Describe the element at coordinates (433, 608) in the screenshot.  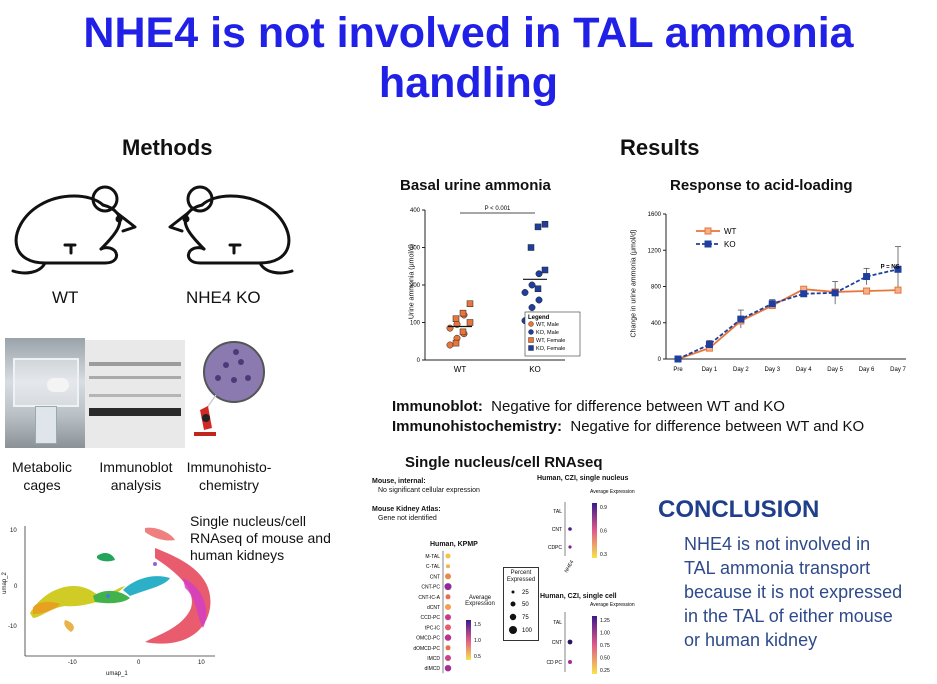
I see `row-label: dCNT` at that location.